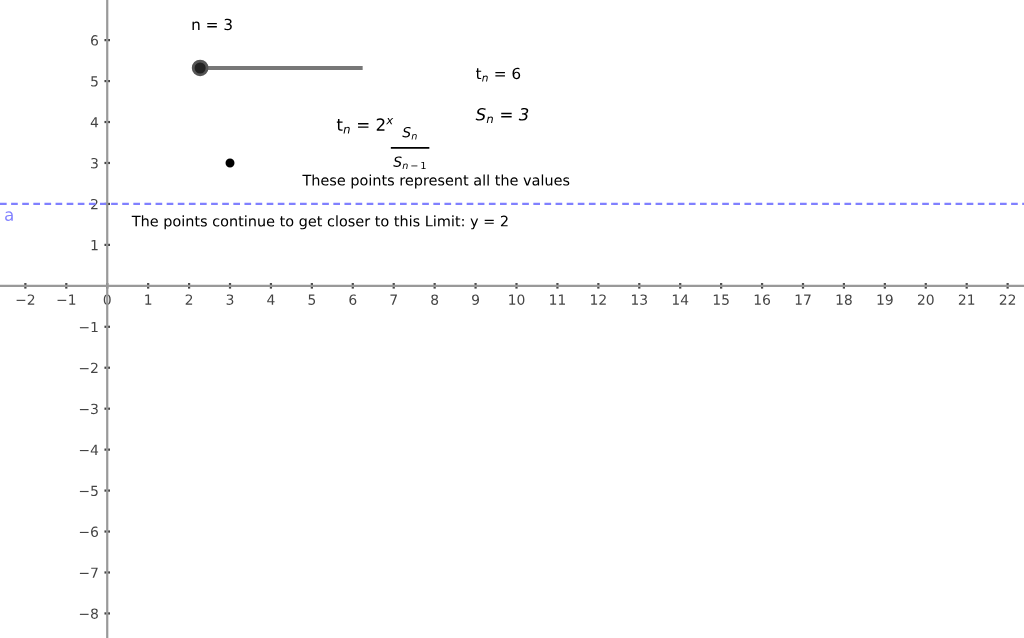  Describe the element at coordinates (9, 216) in the screenshot. I see `ref-line-label: a` at that location.